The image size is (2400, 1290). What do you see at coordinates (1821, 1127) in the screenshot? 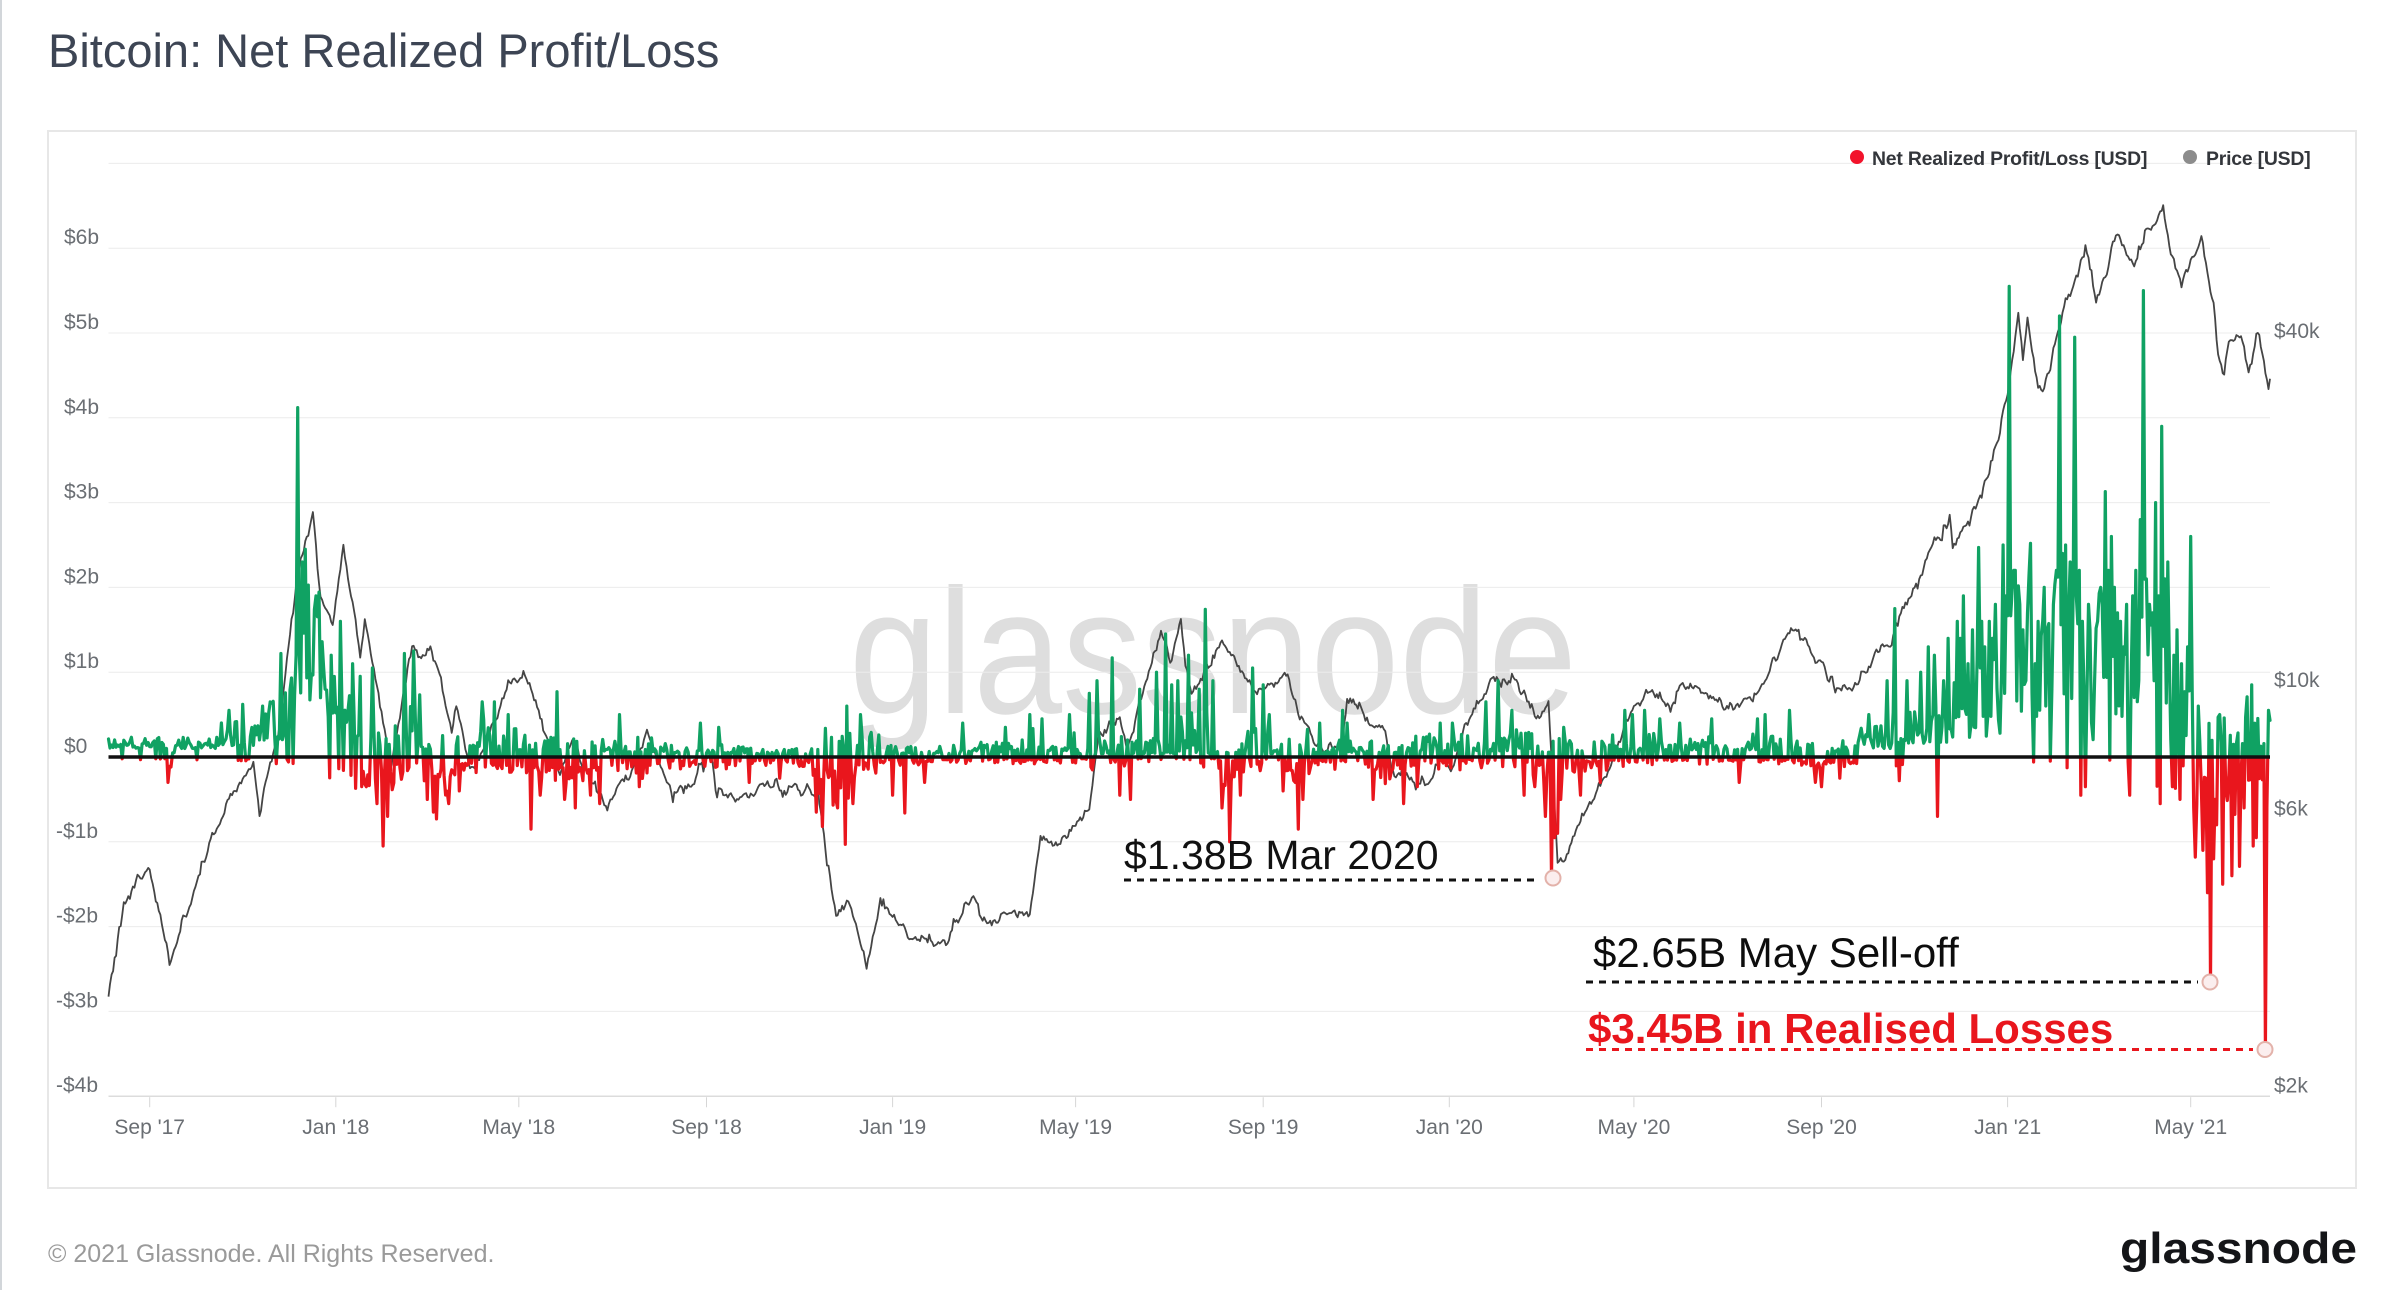
I see `svg-text: Sep '20` at bounding box center [1821, 1127].